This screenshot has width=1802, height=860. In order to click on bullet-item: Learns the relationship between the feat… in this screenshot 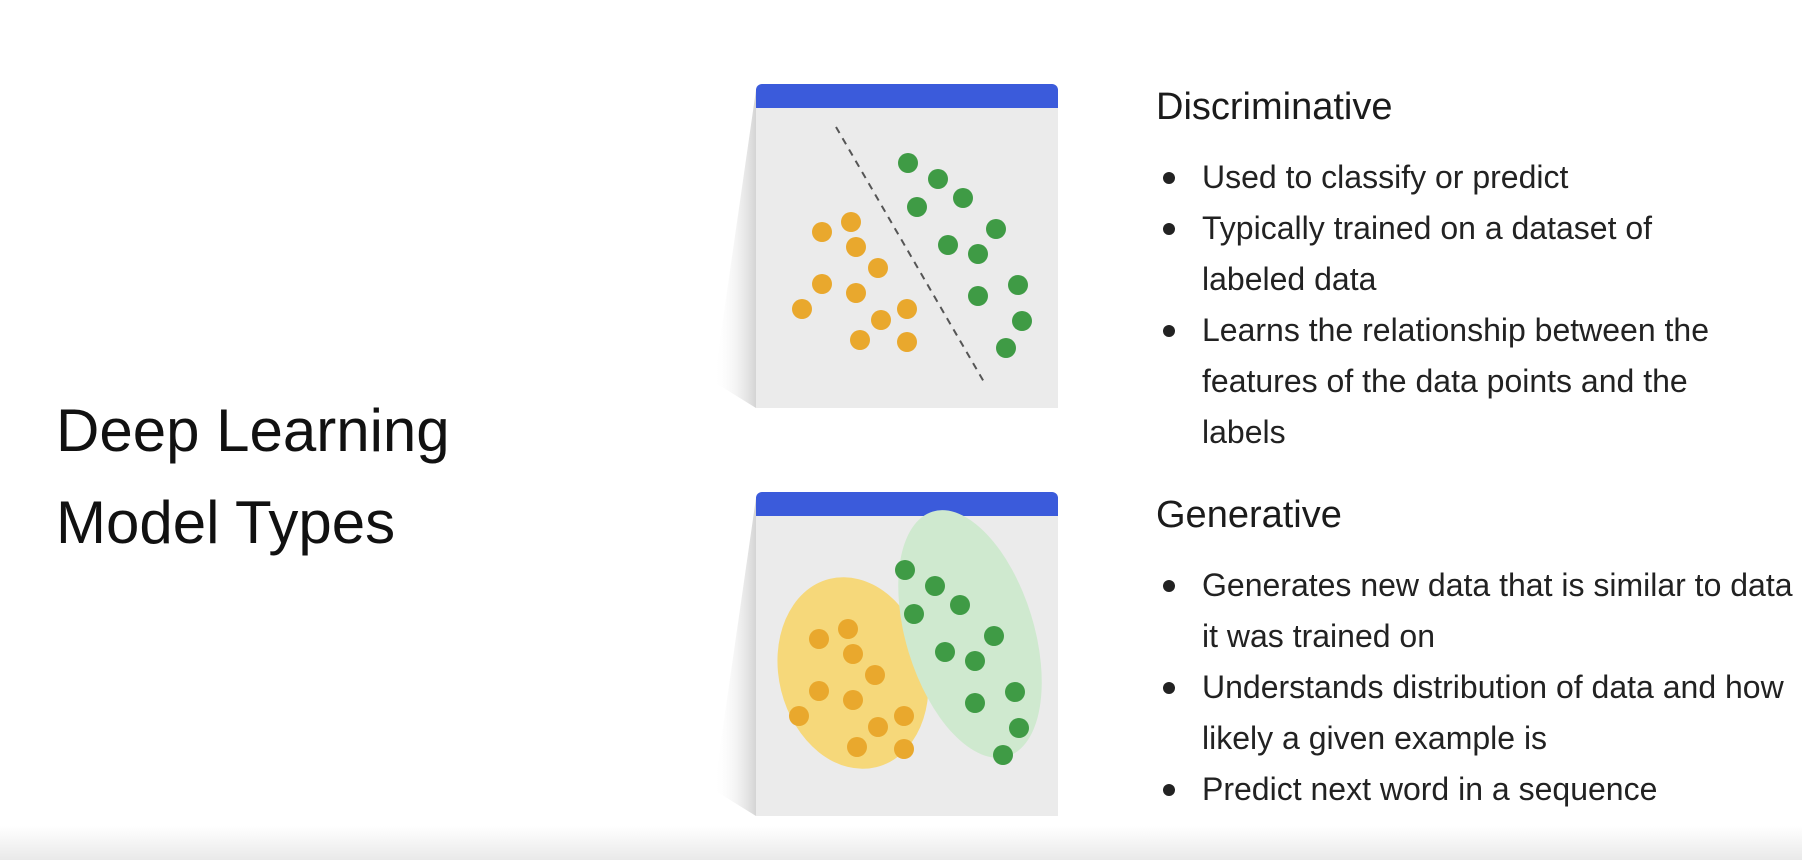, I will do `click(1459, 381)`.